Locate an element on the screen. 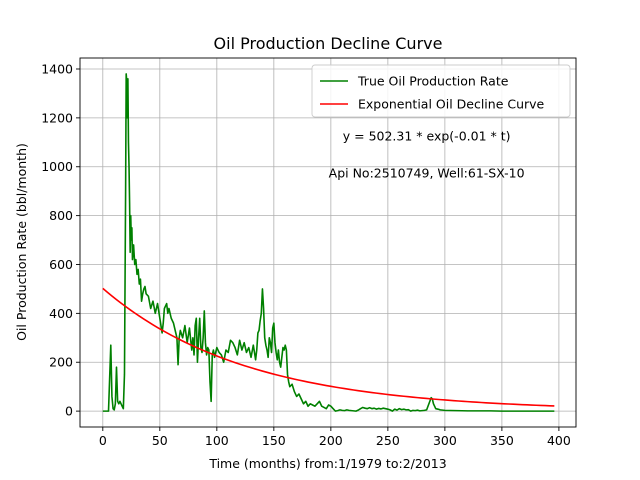  y-tick-label: 600 is located at coordinates (61, 264).